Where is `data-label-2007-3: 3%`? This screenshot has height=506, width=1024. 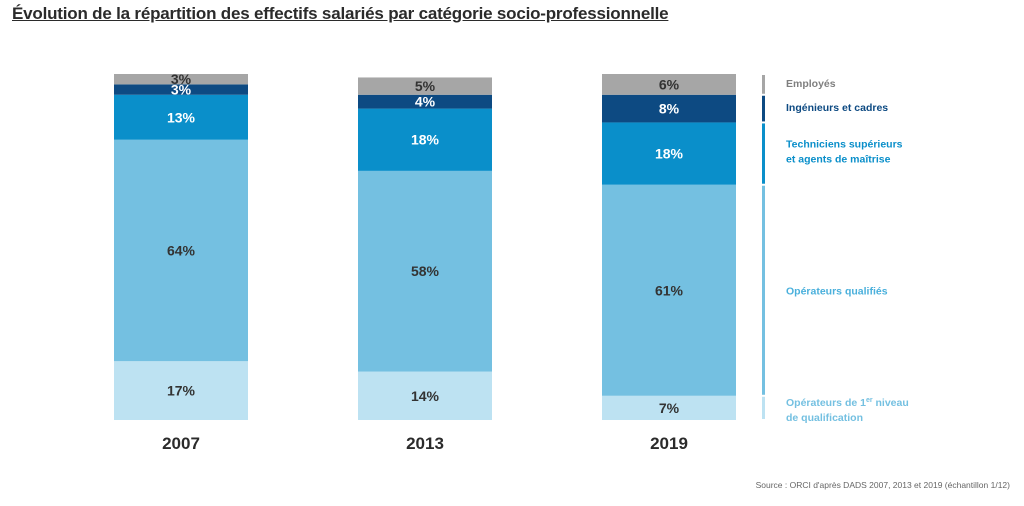 data-label-2007-3: 3% is located at coordinates (181, 90).